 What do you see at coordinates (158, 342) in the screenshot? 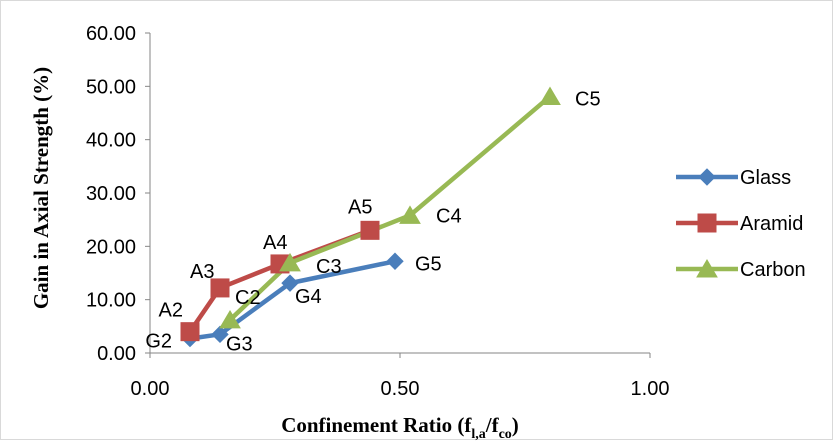
I see `glass-point-label: G2` at bounding box center [158, 342].